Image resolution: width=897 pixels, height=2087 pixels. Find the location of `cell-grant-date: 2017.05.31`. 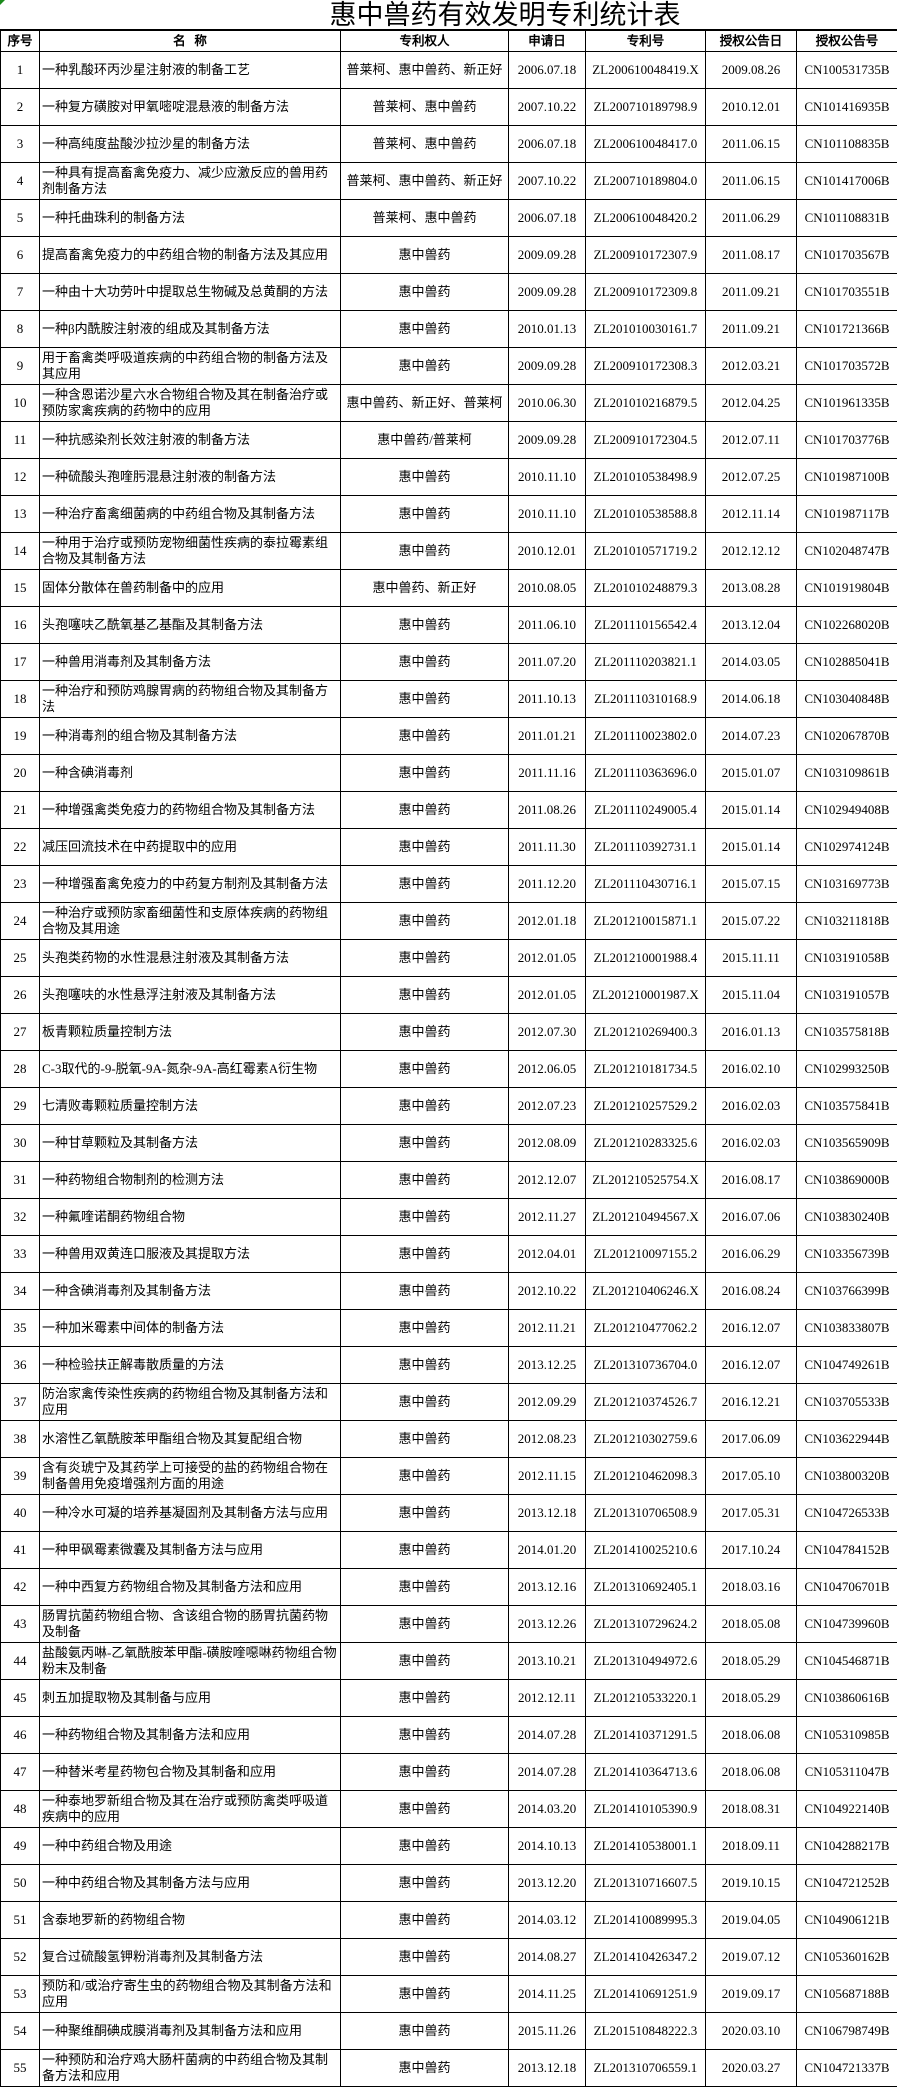

cell-grant-date: 2017.05.31 is located at coordinates (751, 1513).